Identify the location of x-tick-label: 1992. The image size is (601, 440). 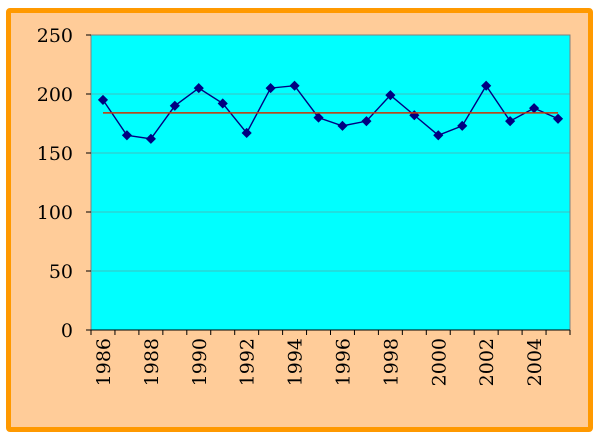
(248, 362).